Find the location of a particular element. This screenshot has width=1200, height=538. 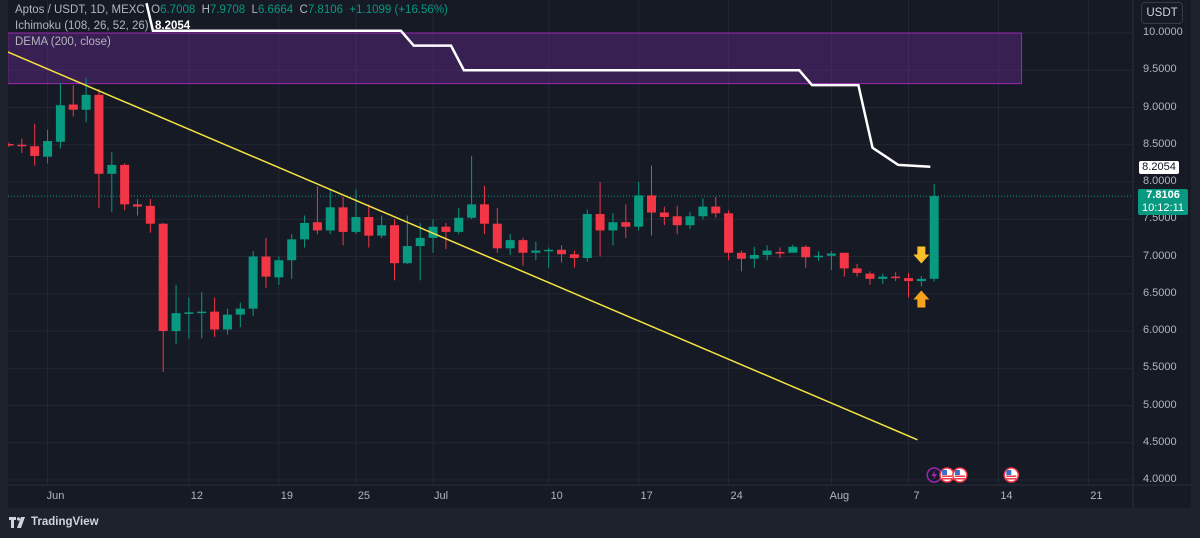

ichimoku-legend: Ichimoku (108, 26, 52, 26) 8.2054 is located at coordinates (103, 26).